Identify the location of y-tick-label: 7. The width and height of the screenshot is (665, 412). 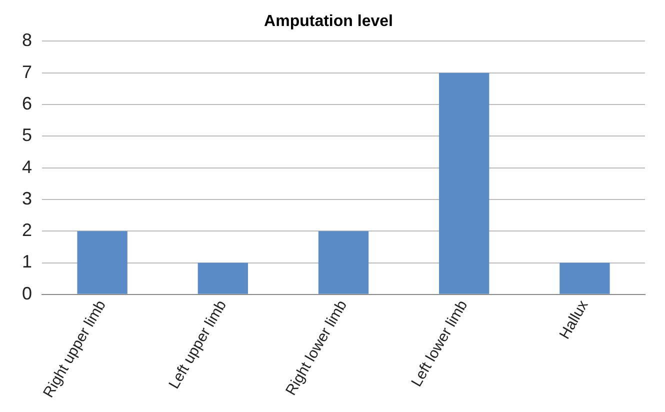
(27, 72).